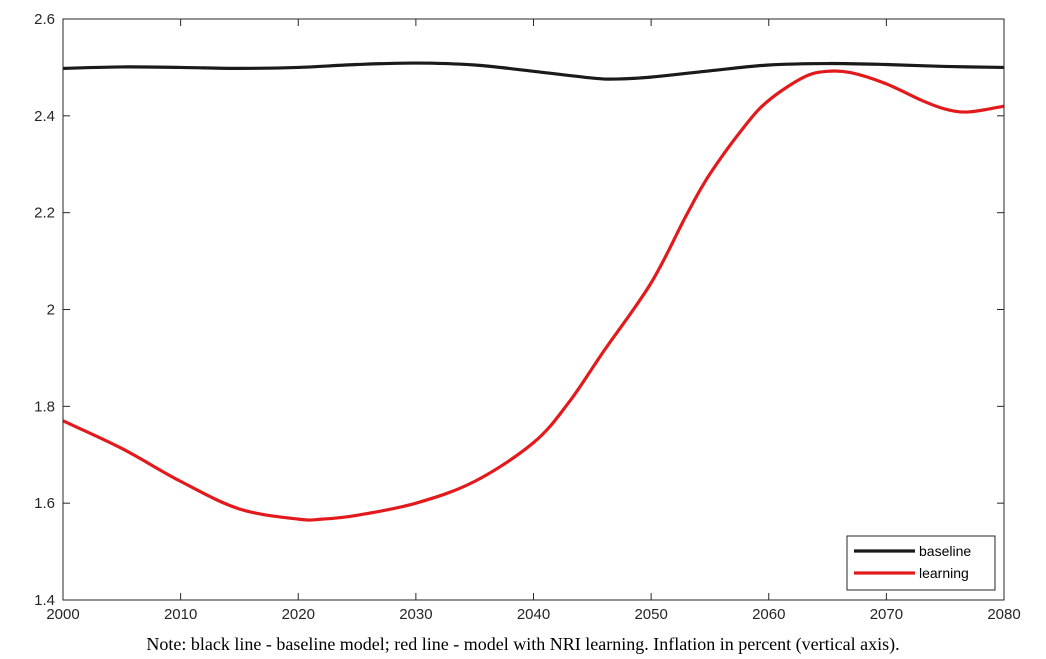 The width and height of the screenshot is (1046, 659). Describe the element at coordinates (62, 614) in the screenshot. I see `x-tick-label: 2000` at that location.